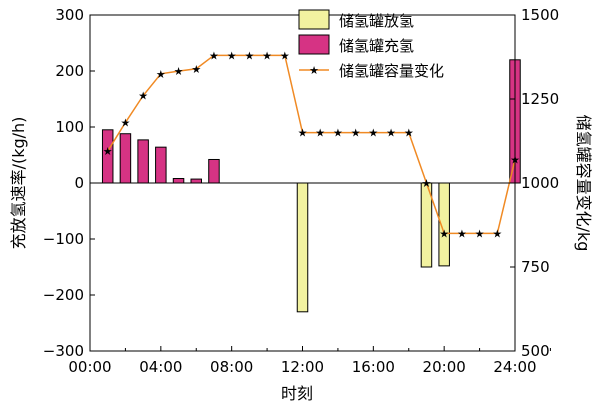 This screenshot has width=593, height=408. I want to click on capacity-point-7: ★, so click(232, 55).